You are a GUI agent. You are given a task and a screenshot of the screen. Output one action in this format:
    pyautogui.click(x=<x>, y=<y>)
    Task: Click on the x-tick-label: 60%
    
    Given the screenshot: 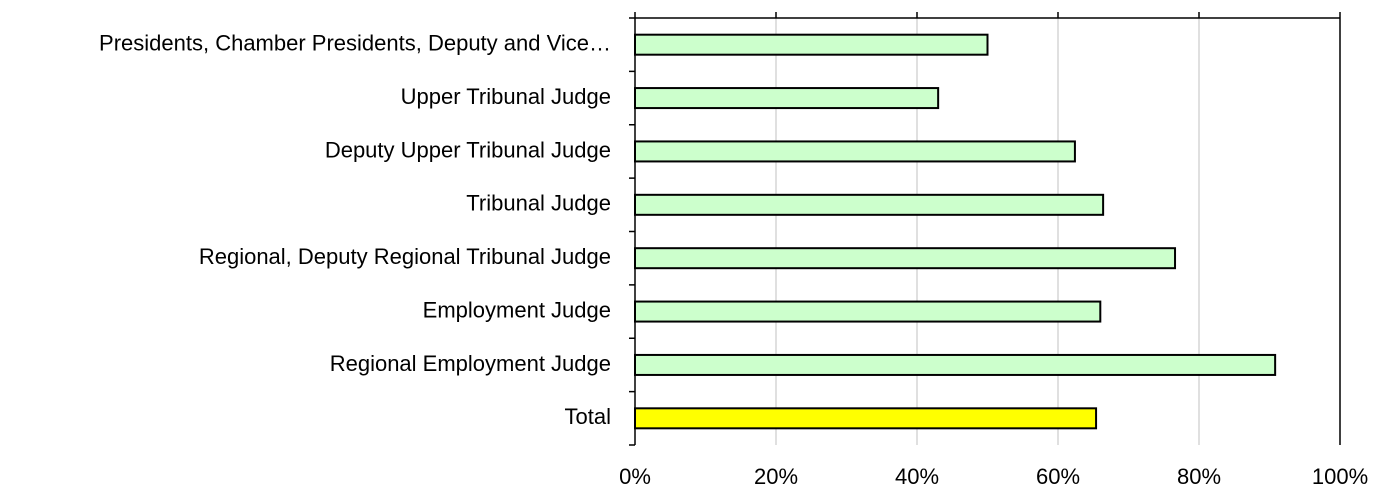 What is the action you would take?
    pyautogui.click(x=1058, y=476)
    